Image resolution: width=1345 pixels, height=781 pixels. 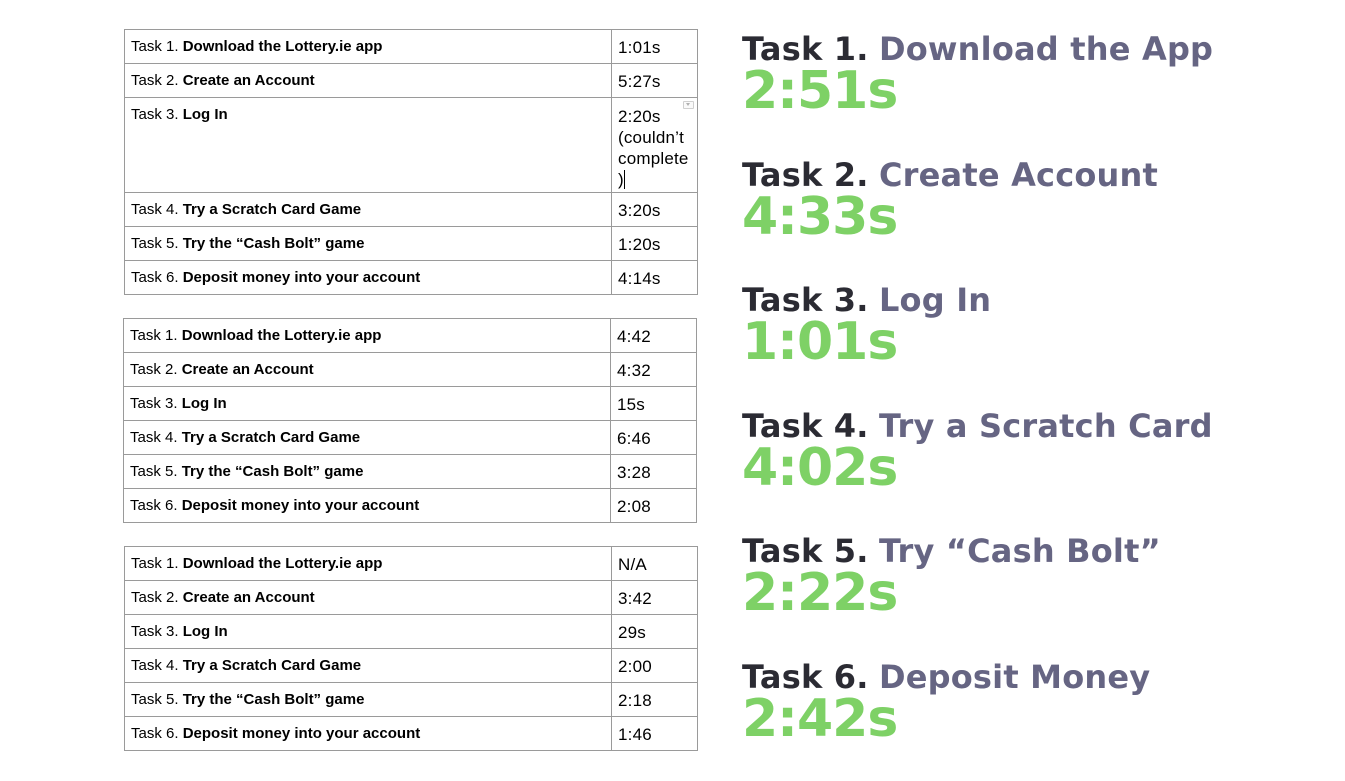 I want to click on summary-item: Task 1. Download the App 2:51s, so click(x=1042, y=91).